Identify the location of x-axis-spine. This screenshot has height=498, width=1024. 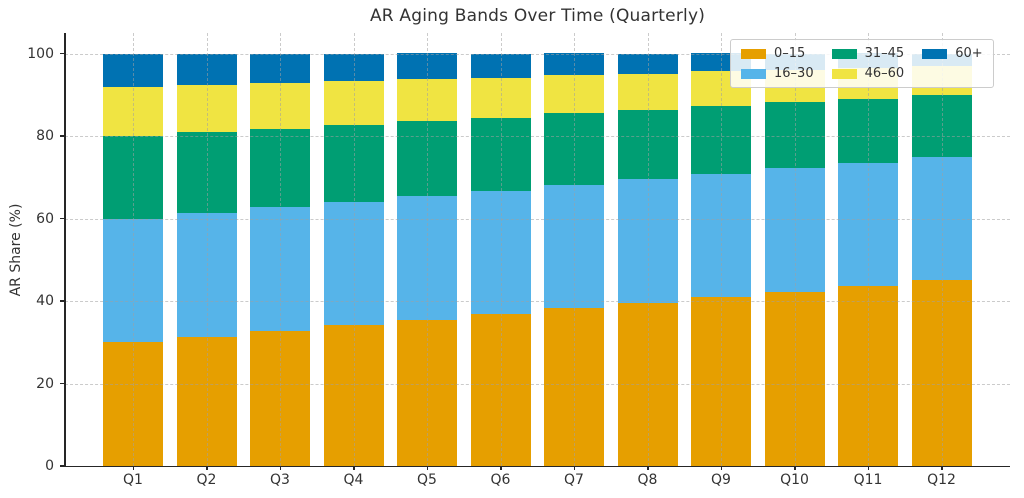
(537, 466).